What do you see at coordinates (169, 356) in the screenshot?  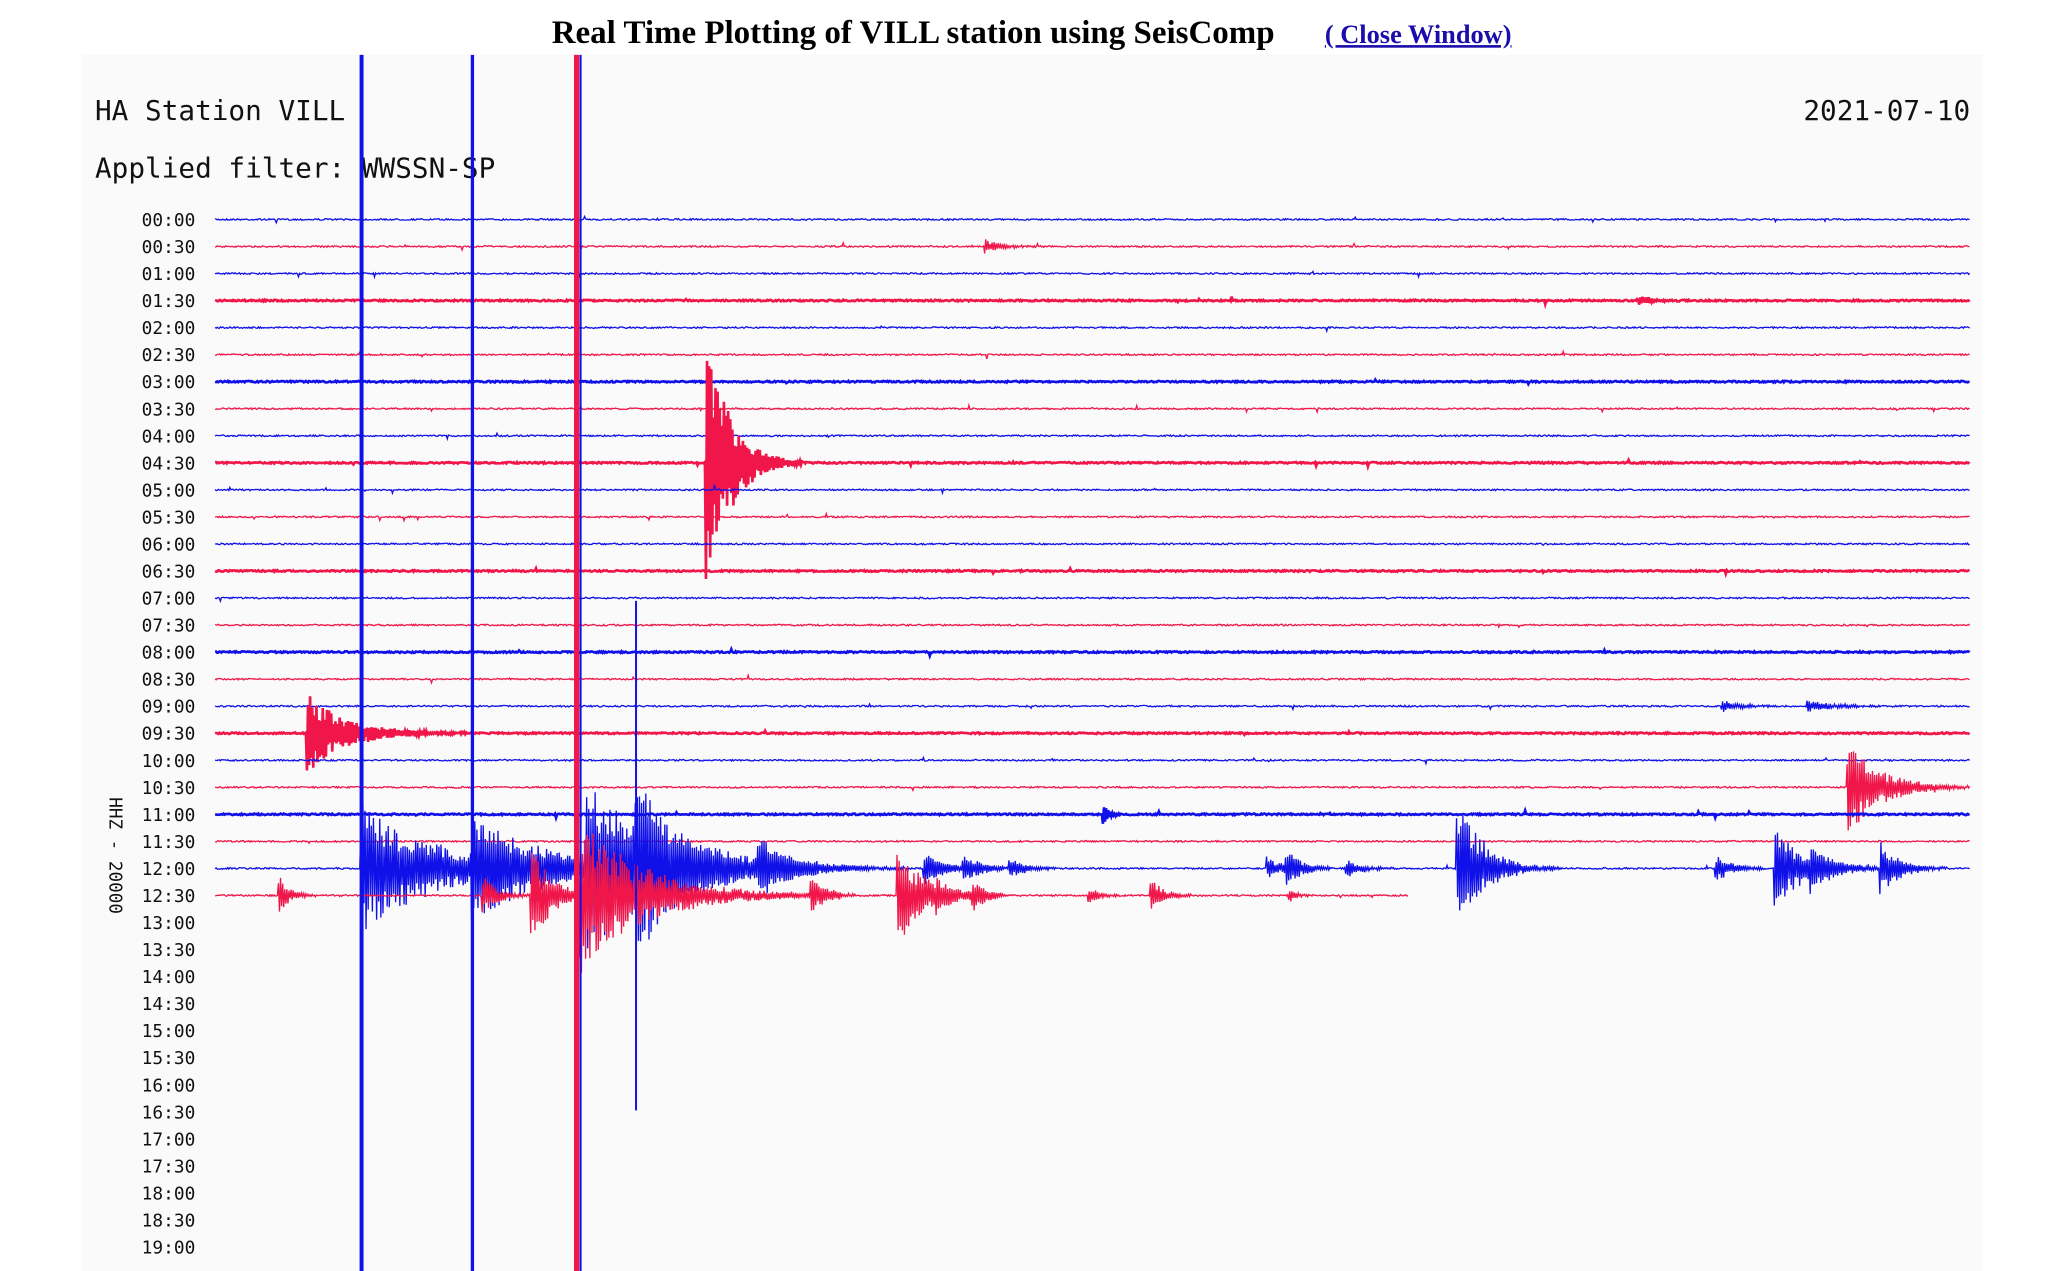 I see `time-label: 02:30` at bounding box center [169, 356].